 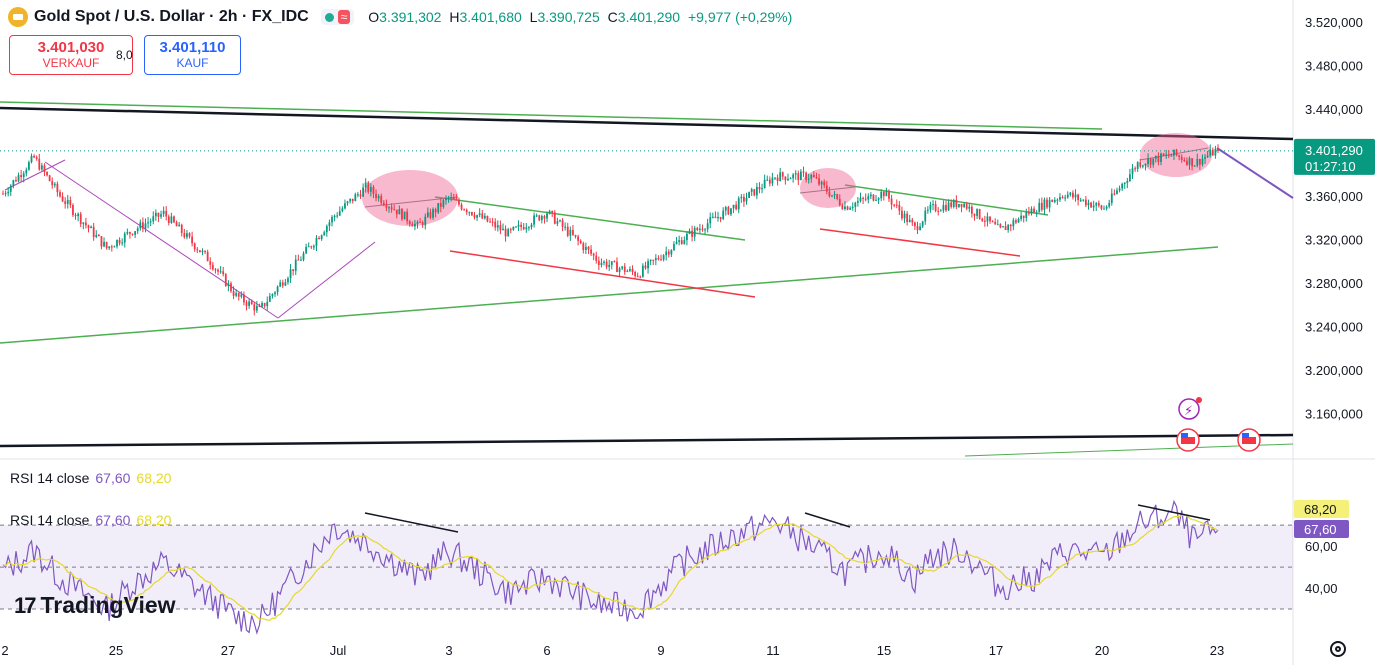 I want to click on open-value: 3.391,302, so click(x=410, y=17).